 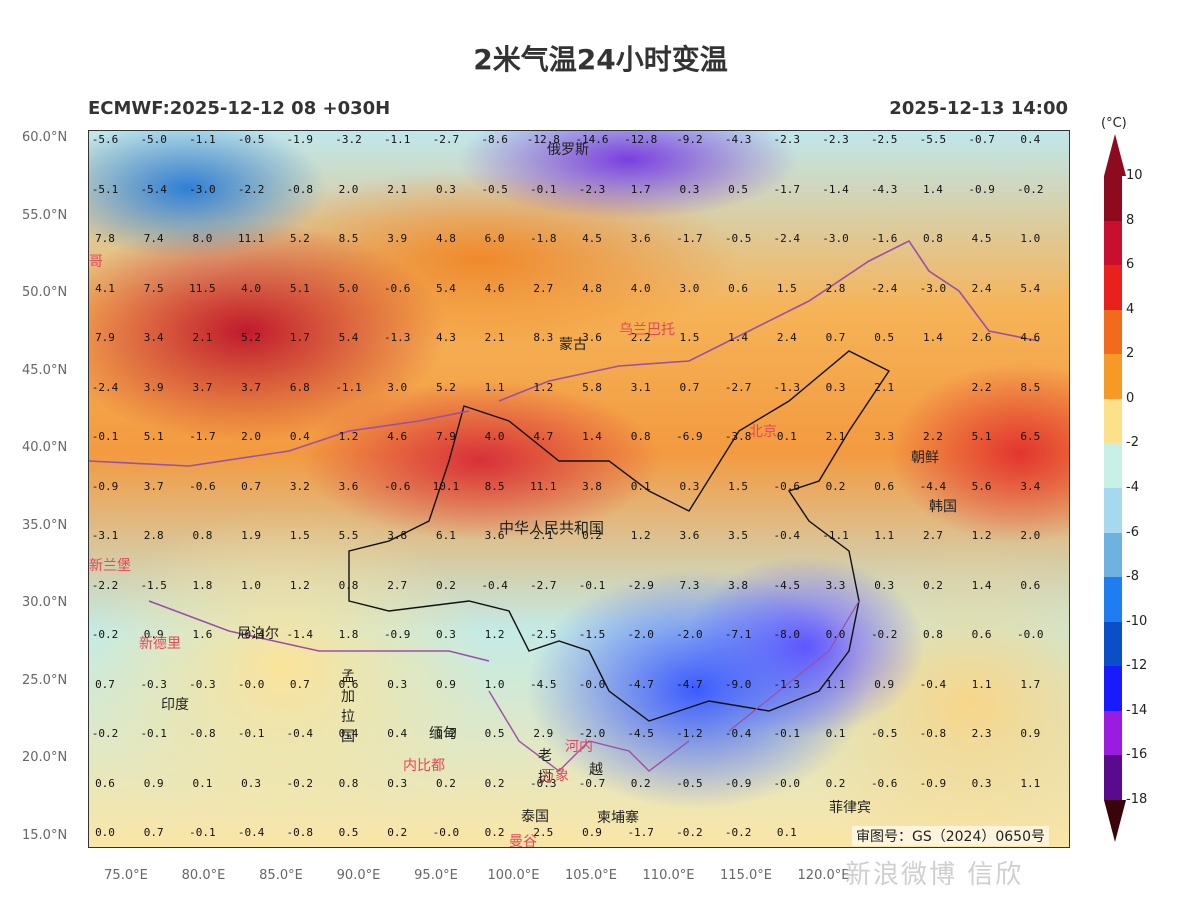 I want to click on grid-value: 2.2, so click(x=981, y=387).